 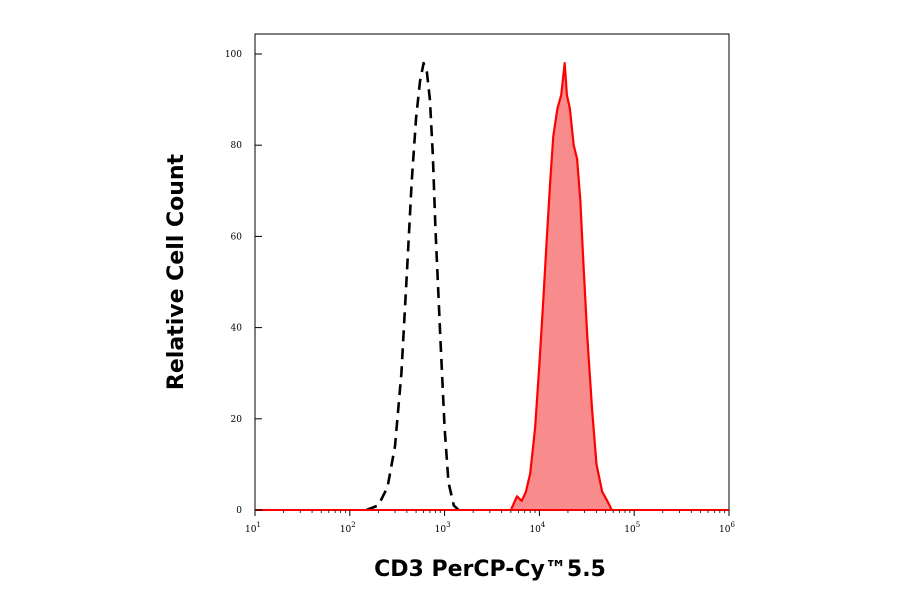 I want to click on y-tick-label: 80, so click(x=237, y=146).